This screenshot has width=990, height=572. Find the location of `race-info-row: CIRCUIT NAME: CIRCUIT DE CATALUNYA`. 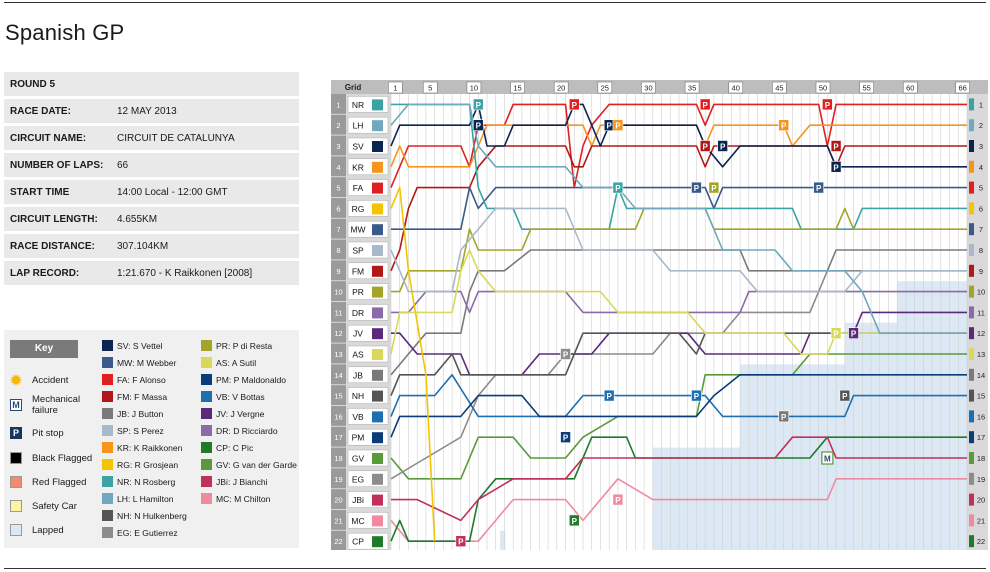

race-info-row: CIRCUIT NAME: CIRCUIT DE CATALUNYA is located at coordinates (151, 138).